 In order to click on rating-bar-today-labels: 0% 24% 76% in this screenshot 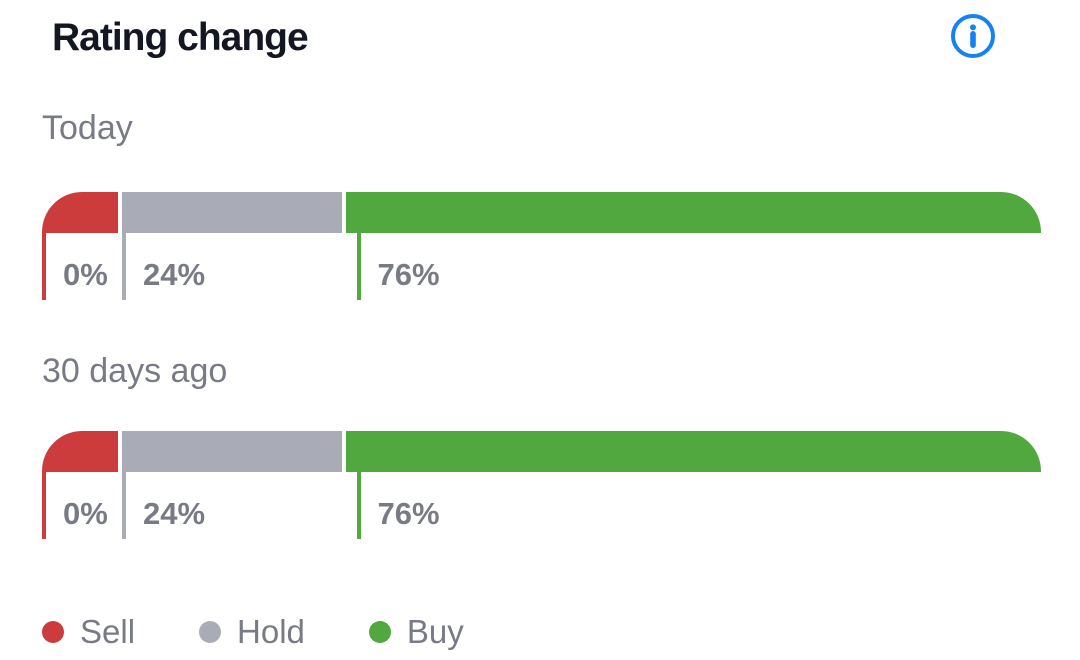, I will do `click(541, 266)`.